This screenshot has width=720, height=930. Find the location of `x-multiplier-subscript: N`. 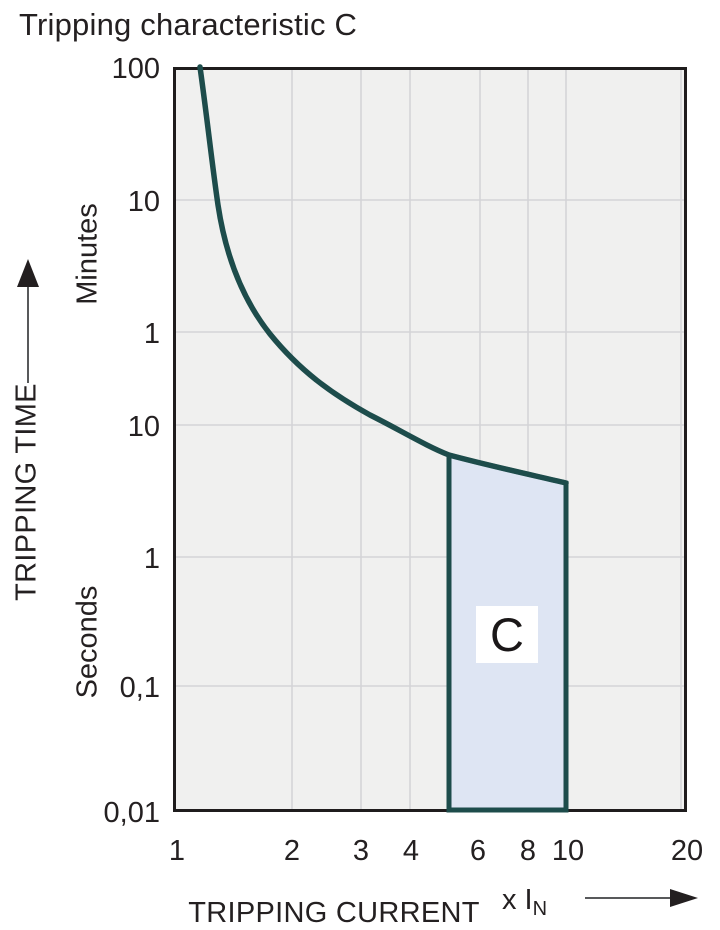

x-multiplier-subscript: N is located at coordinates (540, 909).